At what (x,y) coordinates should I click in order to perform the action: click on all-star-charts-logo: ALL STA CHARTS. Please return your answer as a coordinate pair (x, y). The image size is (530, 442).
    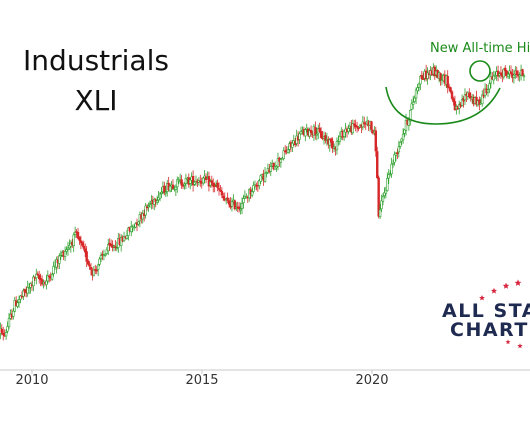
    Looking at the image, I should click on (486, 314).